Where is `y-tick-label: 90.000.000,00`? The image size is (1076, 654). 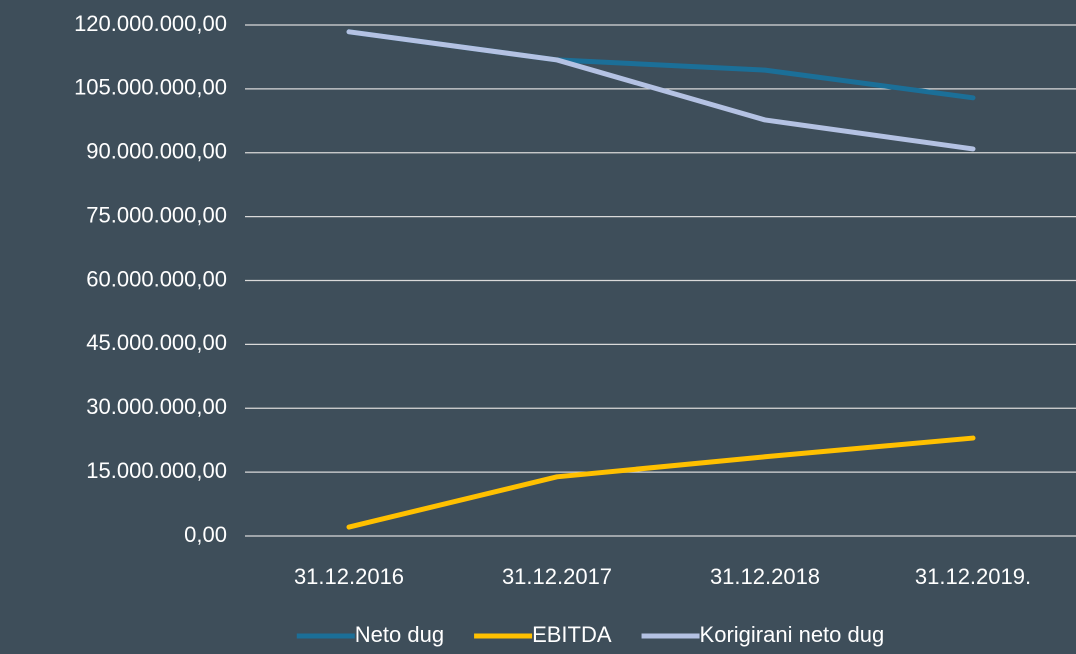
y-tick-label: 90.000.000,00 is located at coordinates (156, 151).